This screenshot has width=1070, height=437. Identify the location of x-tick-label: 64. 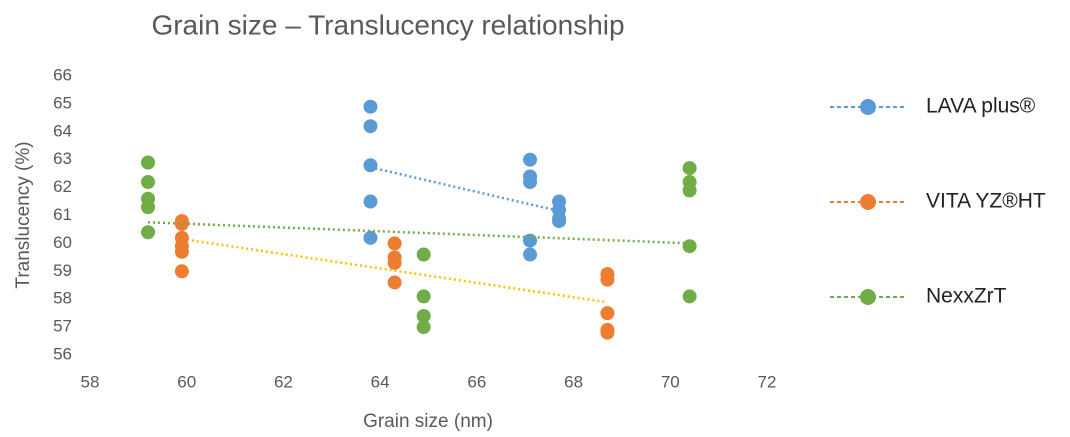
(380, 381).